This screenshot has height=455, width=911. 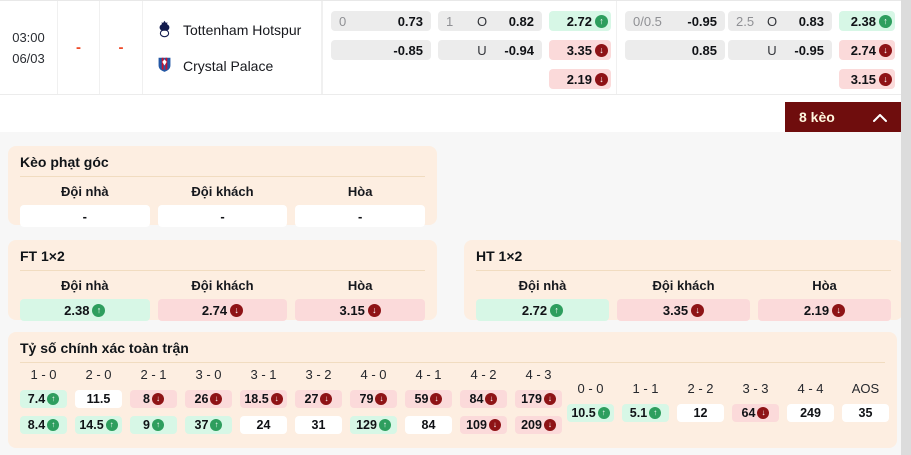 What do you see at coordinates (366, 425) in the screenshot?
I see `odds-value: 129` at bounding box center [366, 425].